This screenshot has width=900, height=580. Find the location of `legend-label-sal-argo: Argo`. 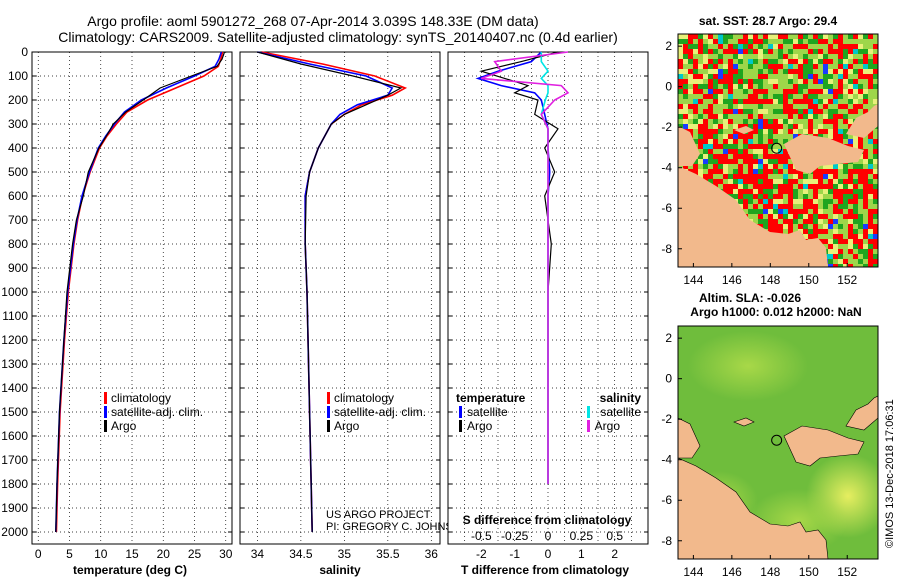

legend-label-sal-argo: Argo is located at coordinates (608, 426).